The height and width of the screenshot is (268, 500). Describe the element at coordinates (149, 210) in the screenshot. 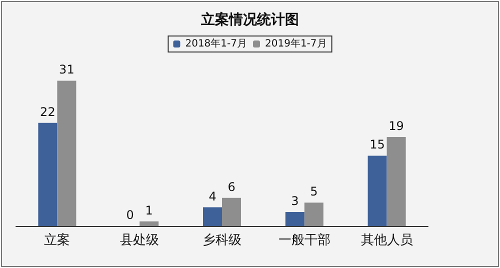

I see `data-label: 1` at that location.